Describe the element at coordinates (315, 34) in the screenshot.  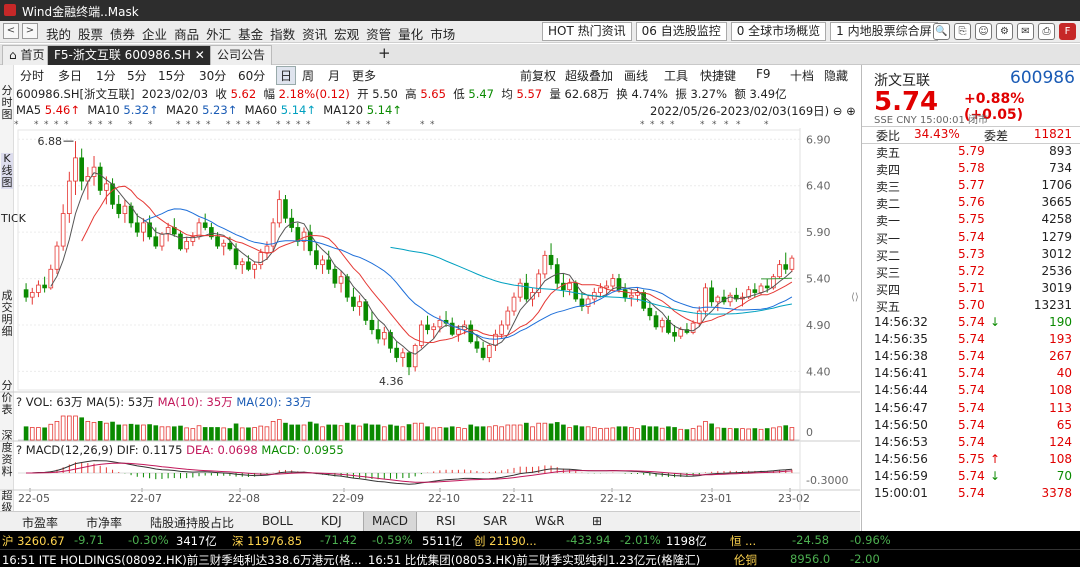
I see `menu-item-8: 资讯` at that location.